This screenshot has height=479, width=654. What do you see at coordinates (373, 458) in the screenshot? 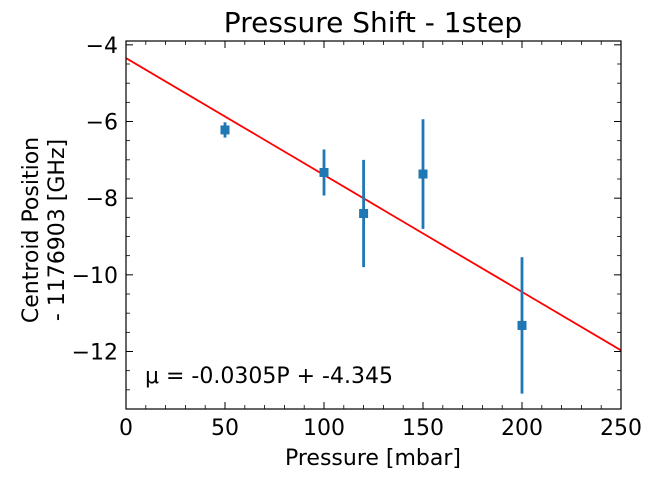
I see `x-axis-label: Pressure [mbar]` at bounding box center [373, 458].